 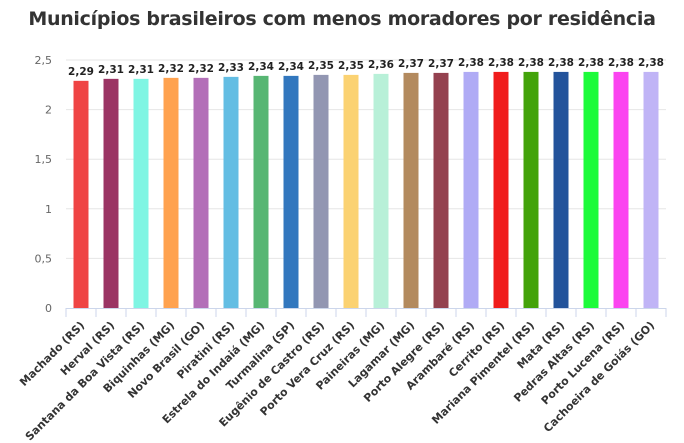 I want to click on y-tick-label: 1, so click(x=48, y=209).